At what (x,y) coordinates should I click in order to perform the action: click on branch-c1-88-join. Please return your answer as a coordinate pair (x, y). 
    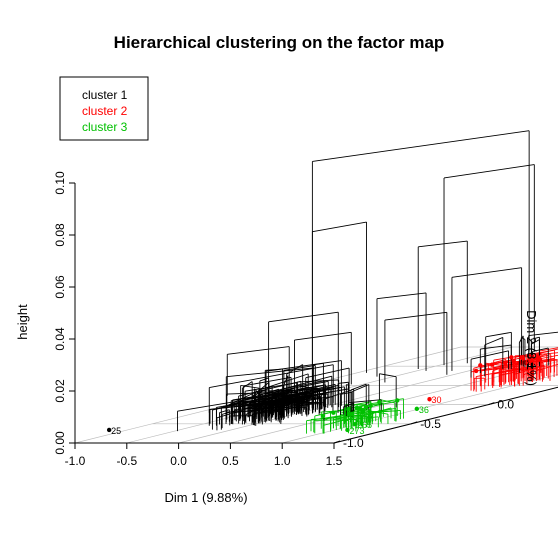
    Looking at the image, I should click on (522, 361).